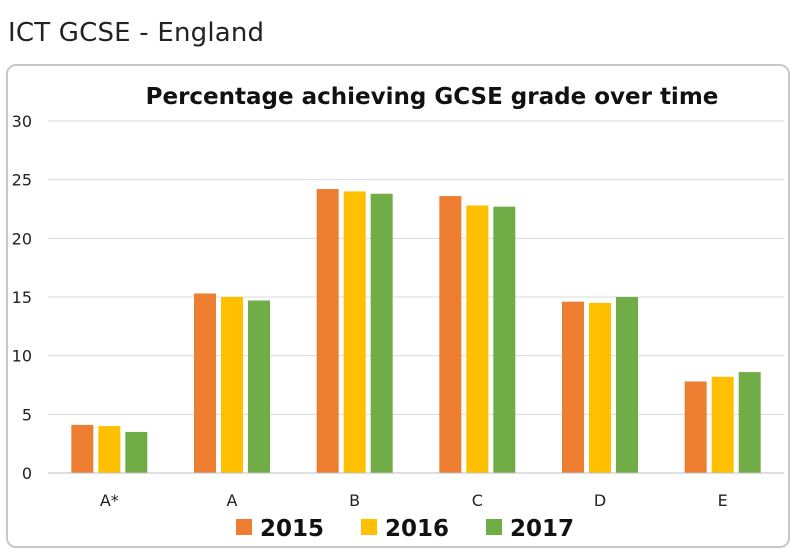 This screenshot has height=557, width=800. I want to click on y-tick-label: 20, so click(22, 238).